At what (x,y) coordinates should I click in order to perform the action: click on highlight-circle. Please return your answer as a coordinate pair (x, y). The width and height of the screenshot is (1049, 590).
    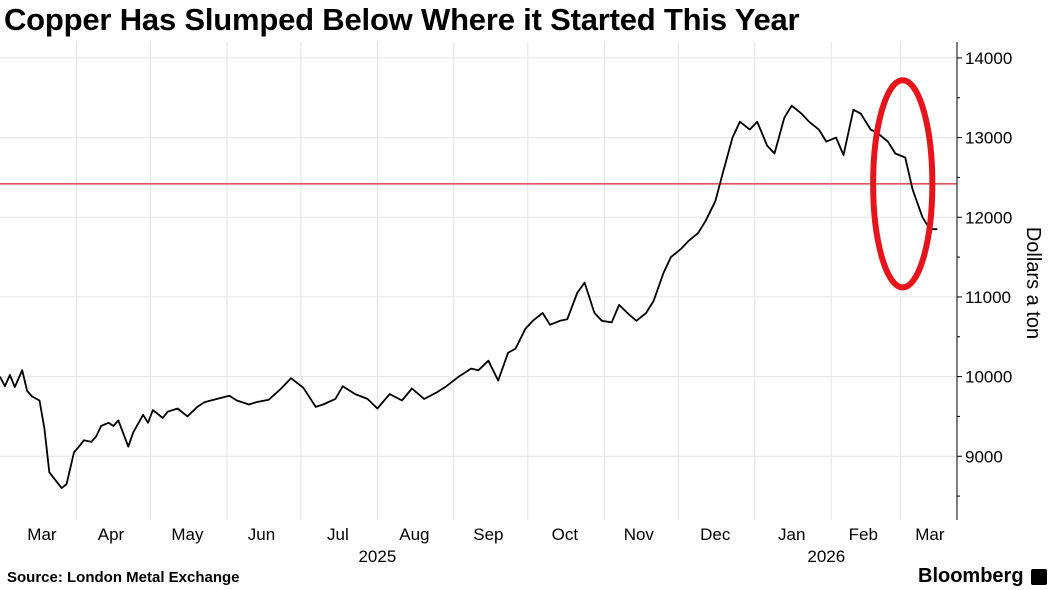
    Looking at the image, I should click on (903, 184).